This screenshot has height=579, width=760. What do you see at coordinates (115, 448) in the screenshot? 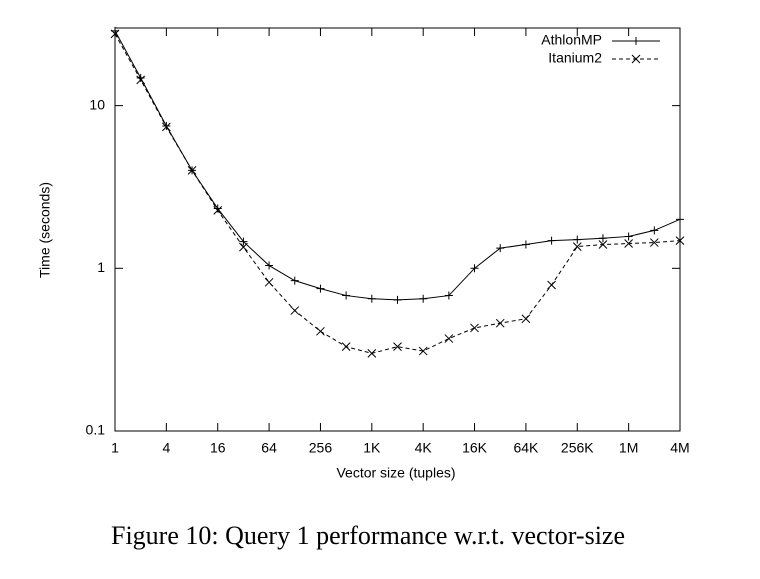
I see `x-tick-label: 1` at bounding box center [115, 448].